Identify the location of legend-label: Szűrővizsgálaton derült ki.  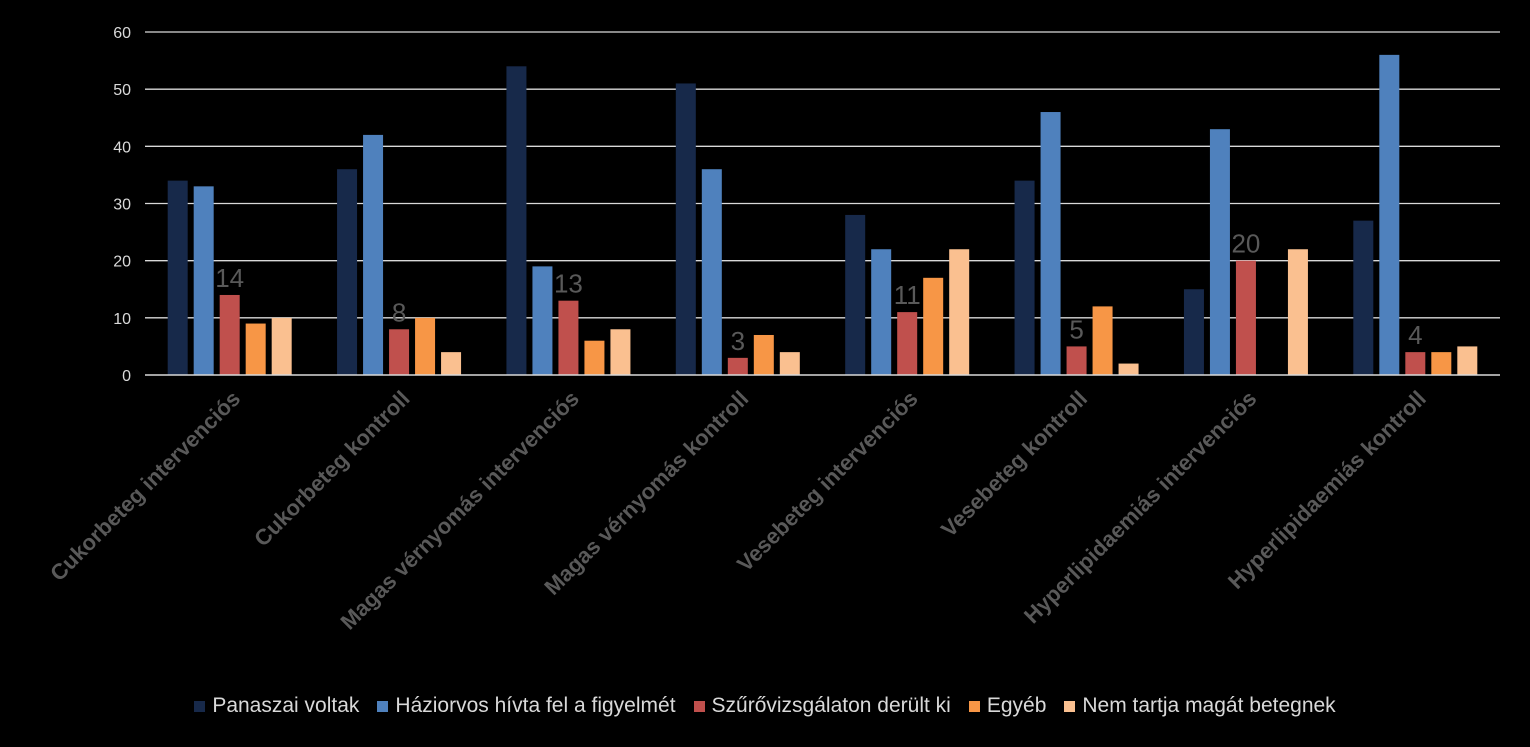
(831, 705).